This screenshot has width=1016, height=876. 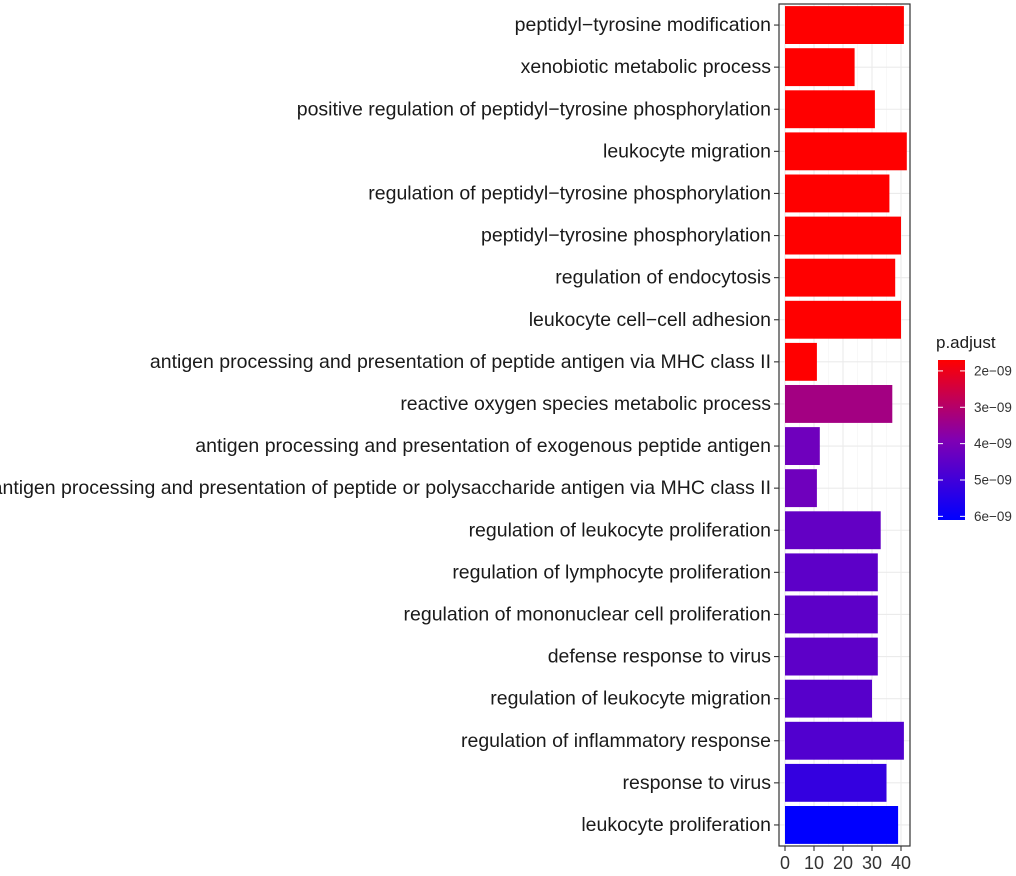 What do you see at coordinates (616, 741) in the screenshot?
I see `category-label: regulation of inflammatory response` at bounding box center [616, 741].